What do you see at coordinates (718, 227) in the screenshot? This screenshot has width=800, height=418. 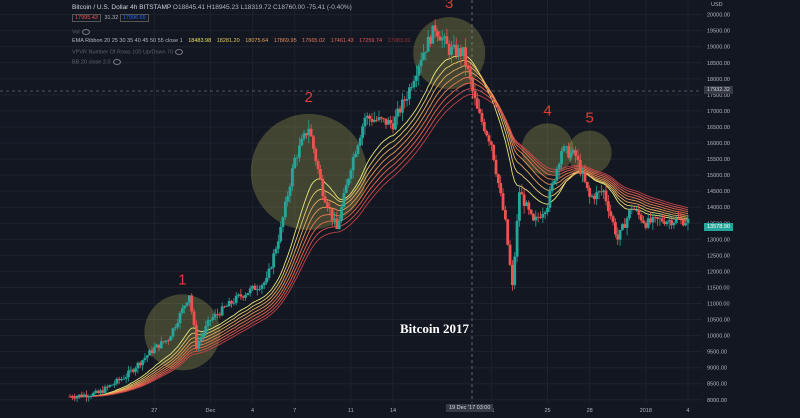 I see `last-price-tag: 13578.90` at bounding box center [718, 227].